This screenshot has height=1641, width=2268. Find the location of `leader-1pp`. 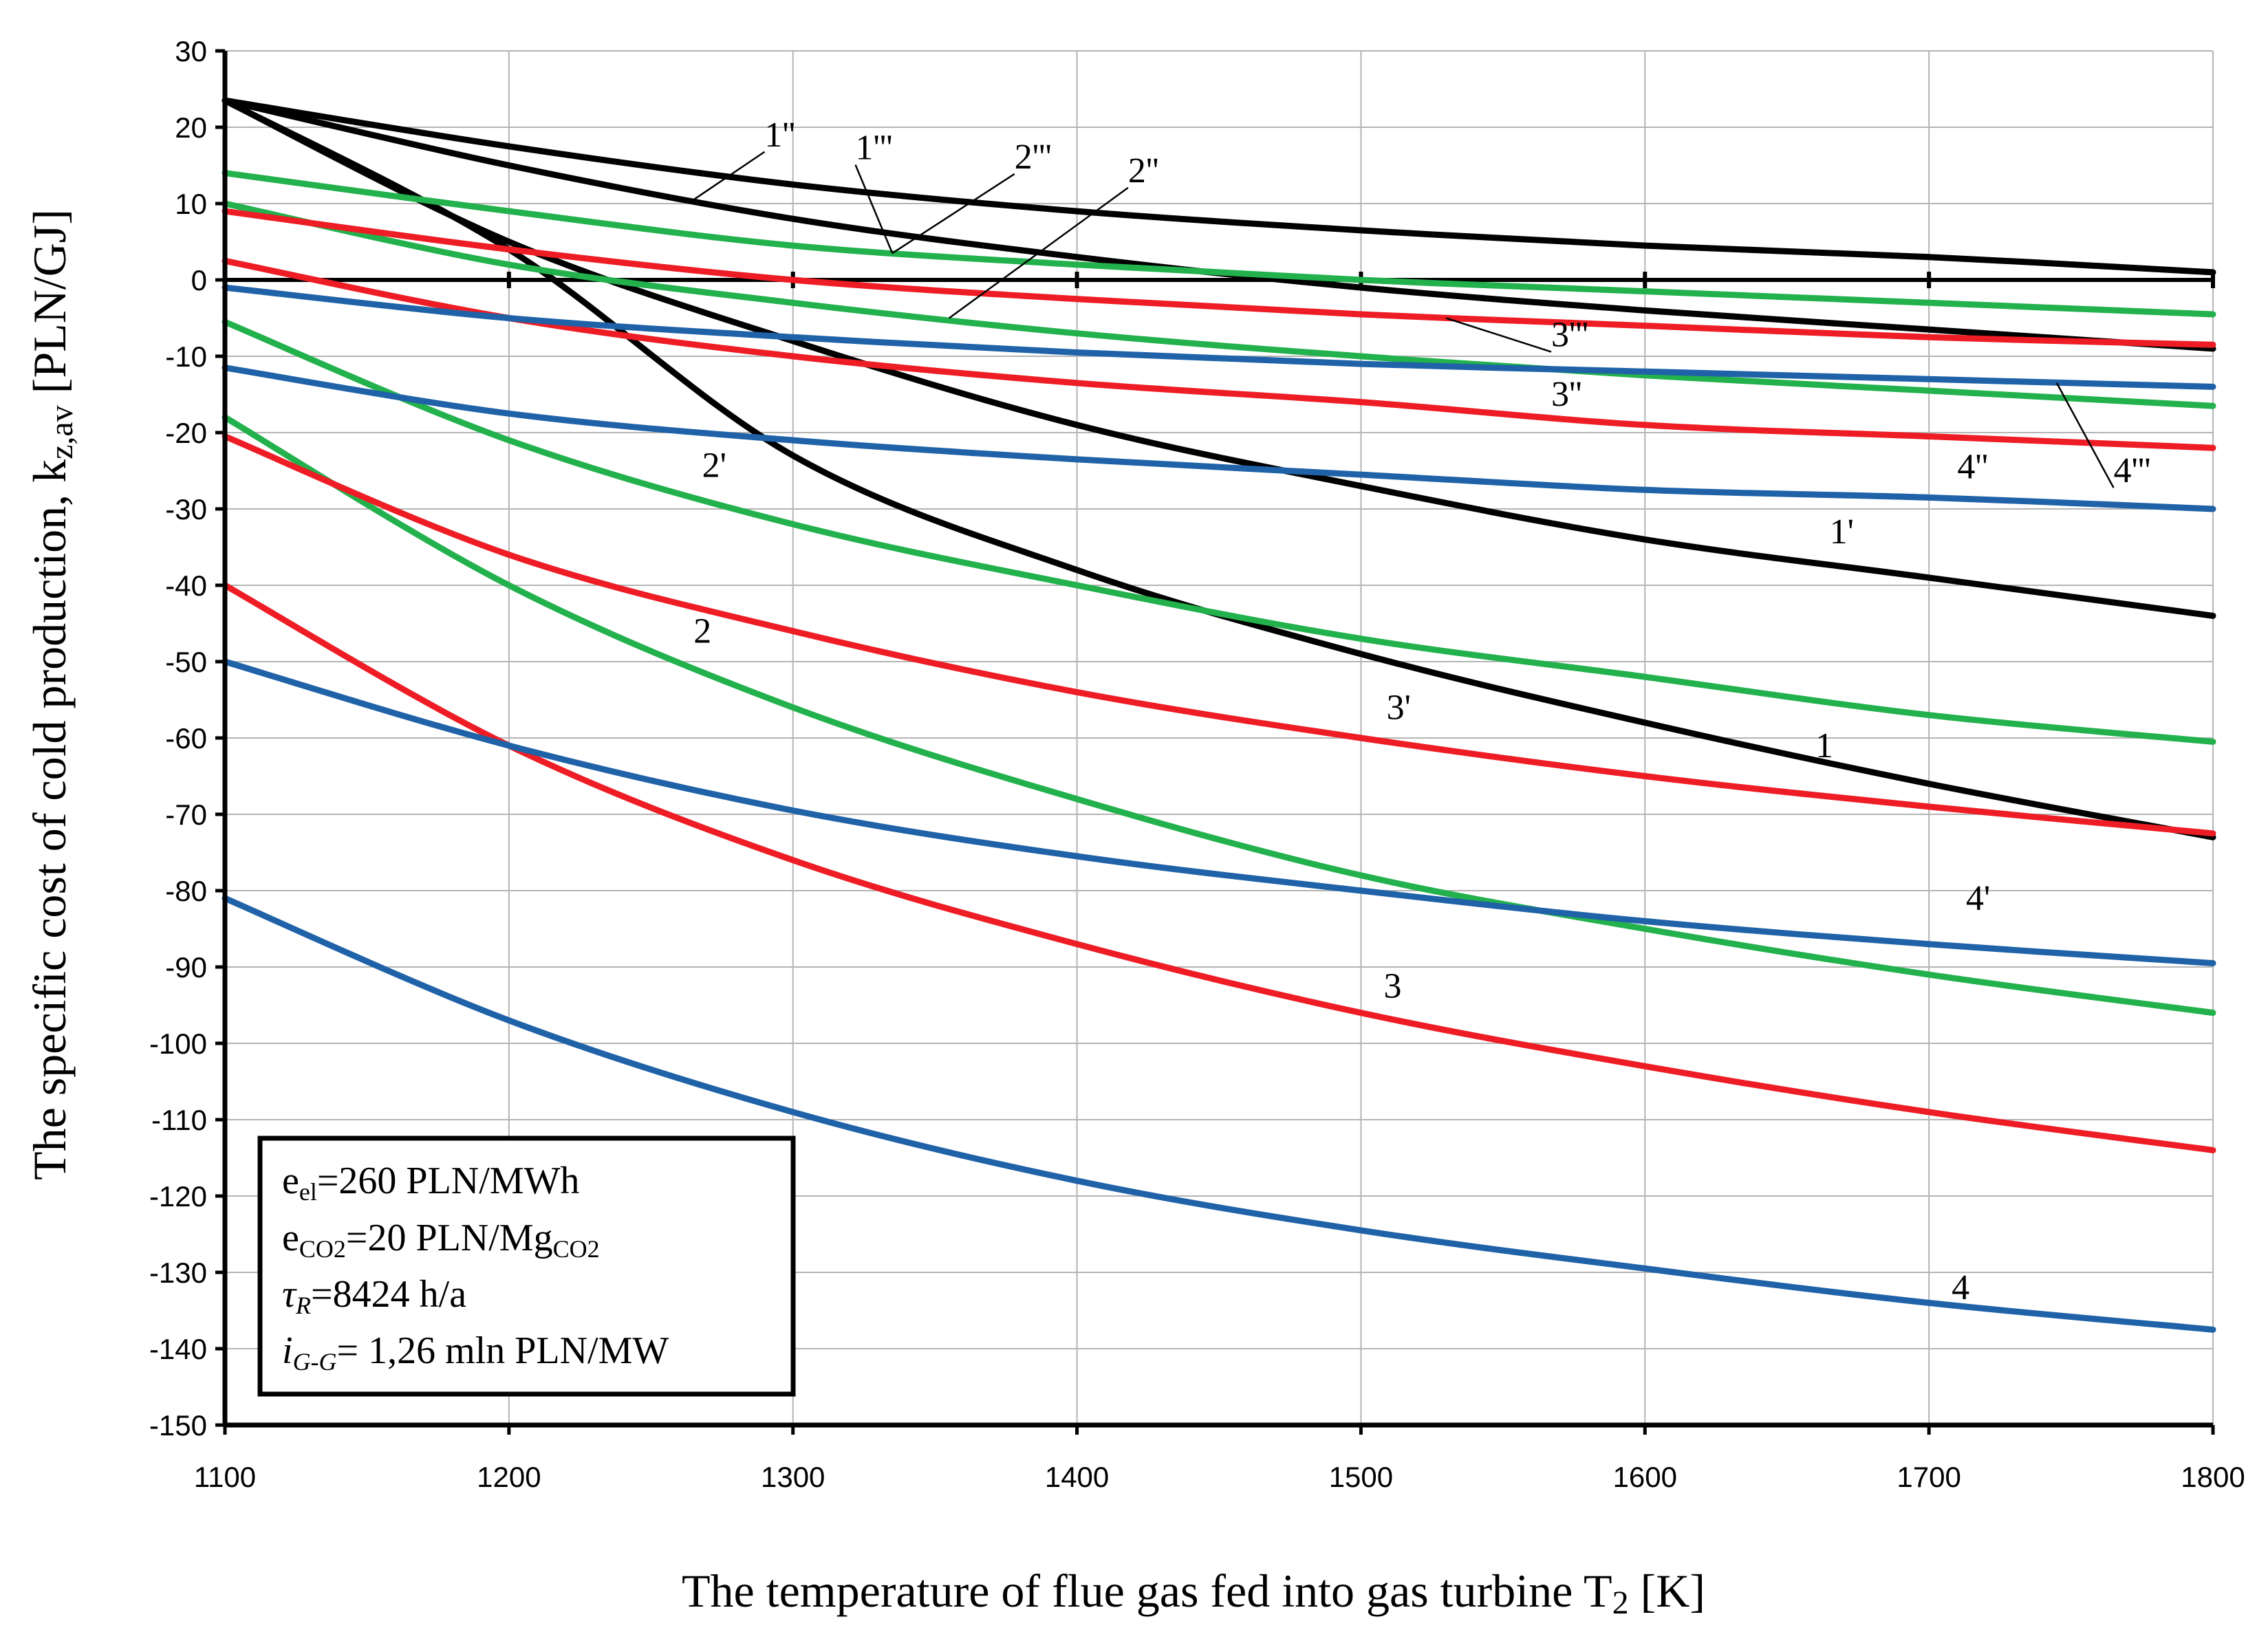

leader-1pp is located at coordinates (729, 176).